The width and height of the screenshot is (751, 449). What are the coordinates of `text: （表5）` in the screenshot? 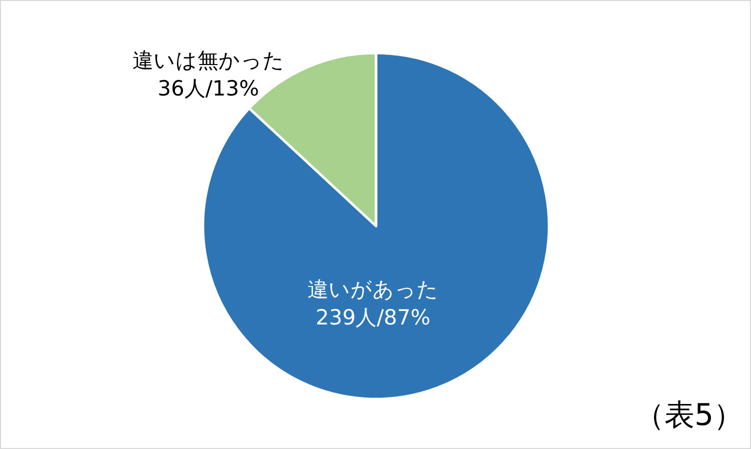 It's located at (689, 415).